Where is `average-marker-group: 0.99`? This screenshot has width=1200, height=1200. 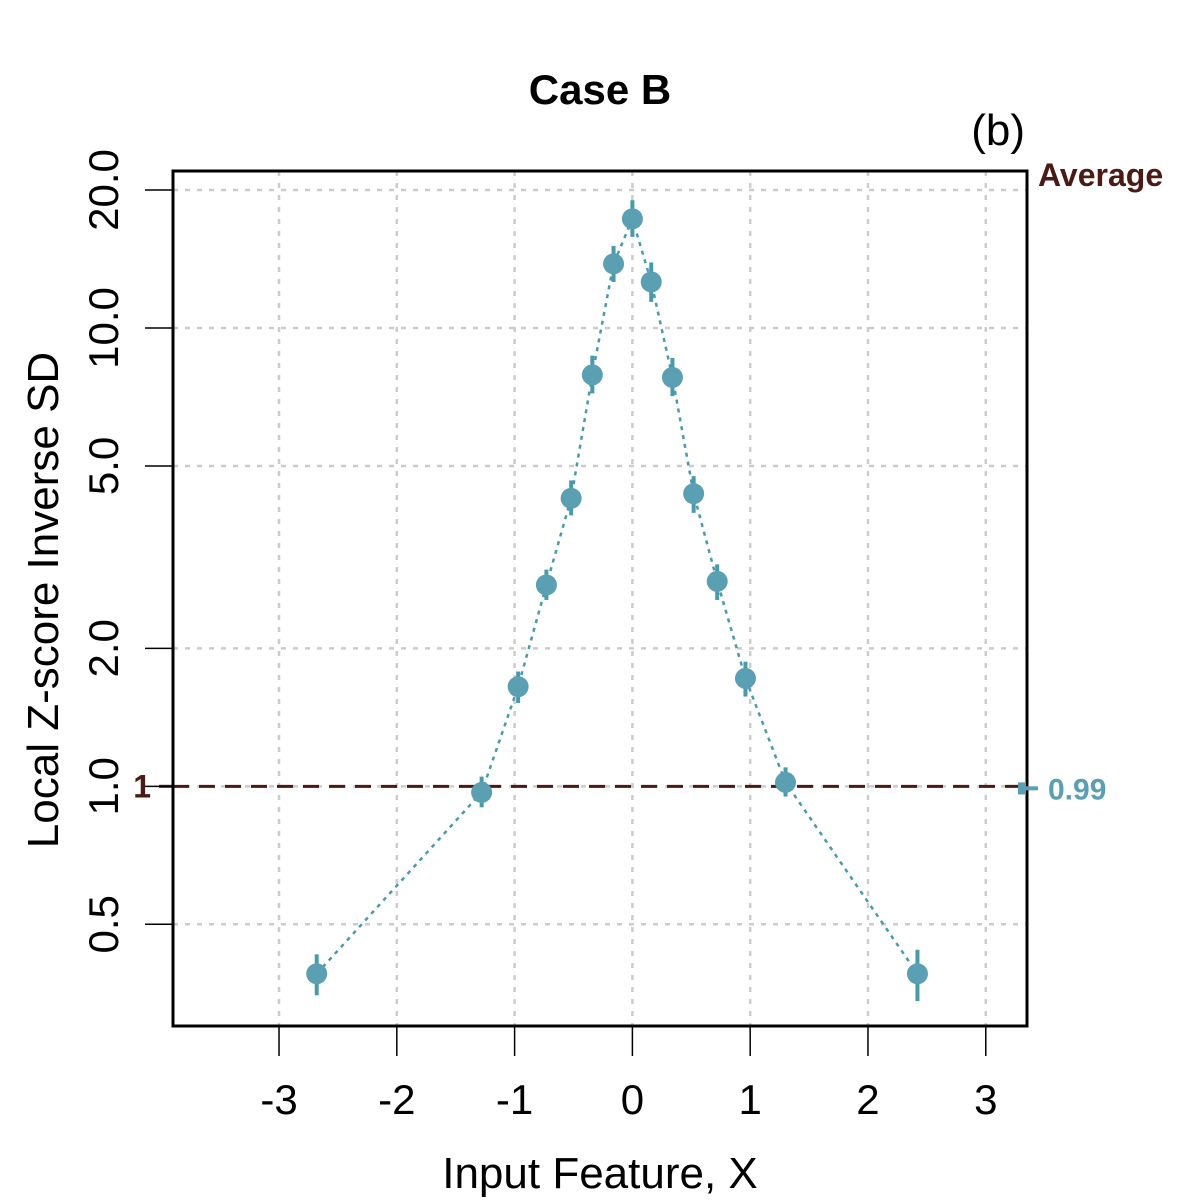 average-marker-group: 0.99 is located at coordinates (1062, 789).